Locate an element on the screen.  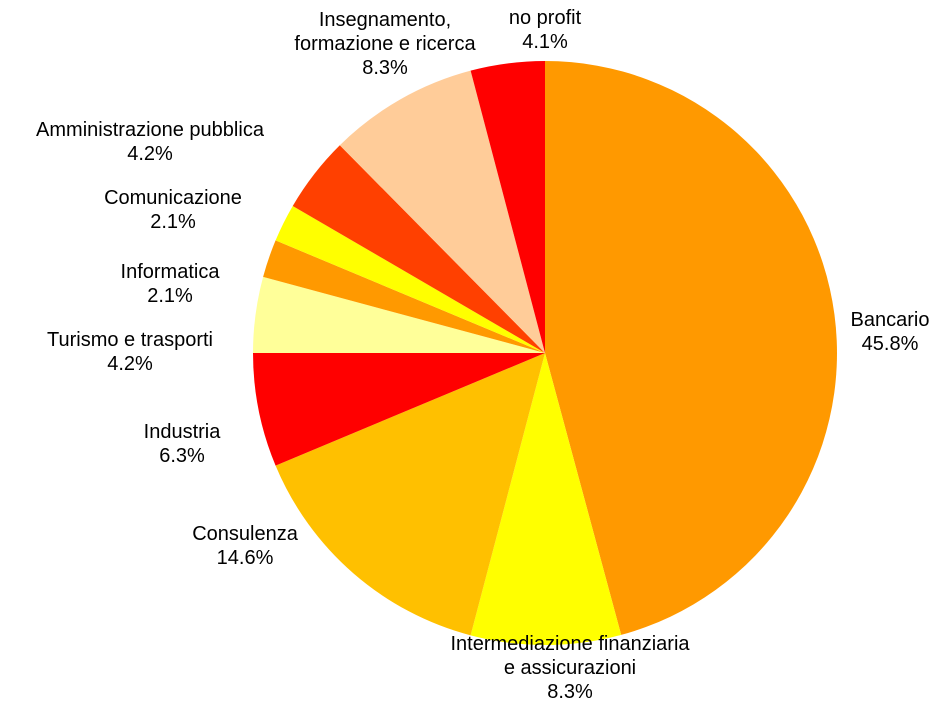
slice-label: Industria is located at coordinates (182, 432).